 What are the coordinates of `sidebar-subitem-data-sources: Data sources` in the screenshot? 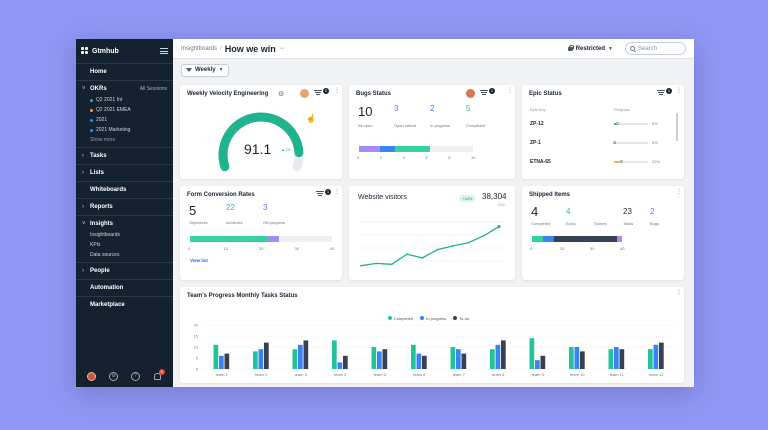 It's located at (105, 255).